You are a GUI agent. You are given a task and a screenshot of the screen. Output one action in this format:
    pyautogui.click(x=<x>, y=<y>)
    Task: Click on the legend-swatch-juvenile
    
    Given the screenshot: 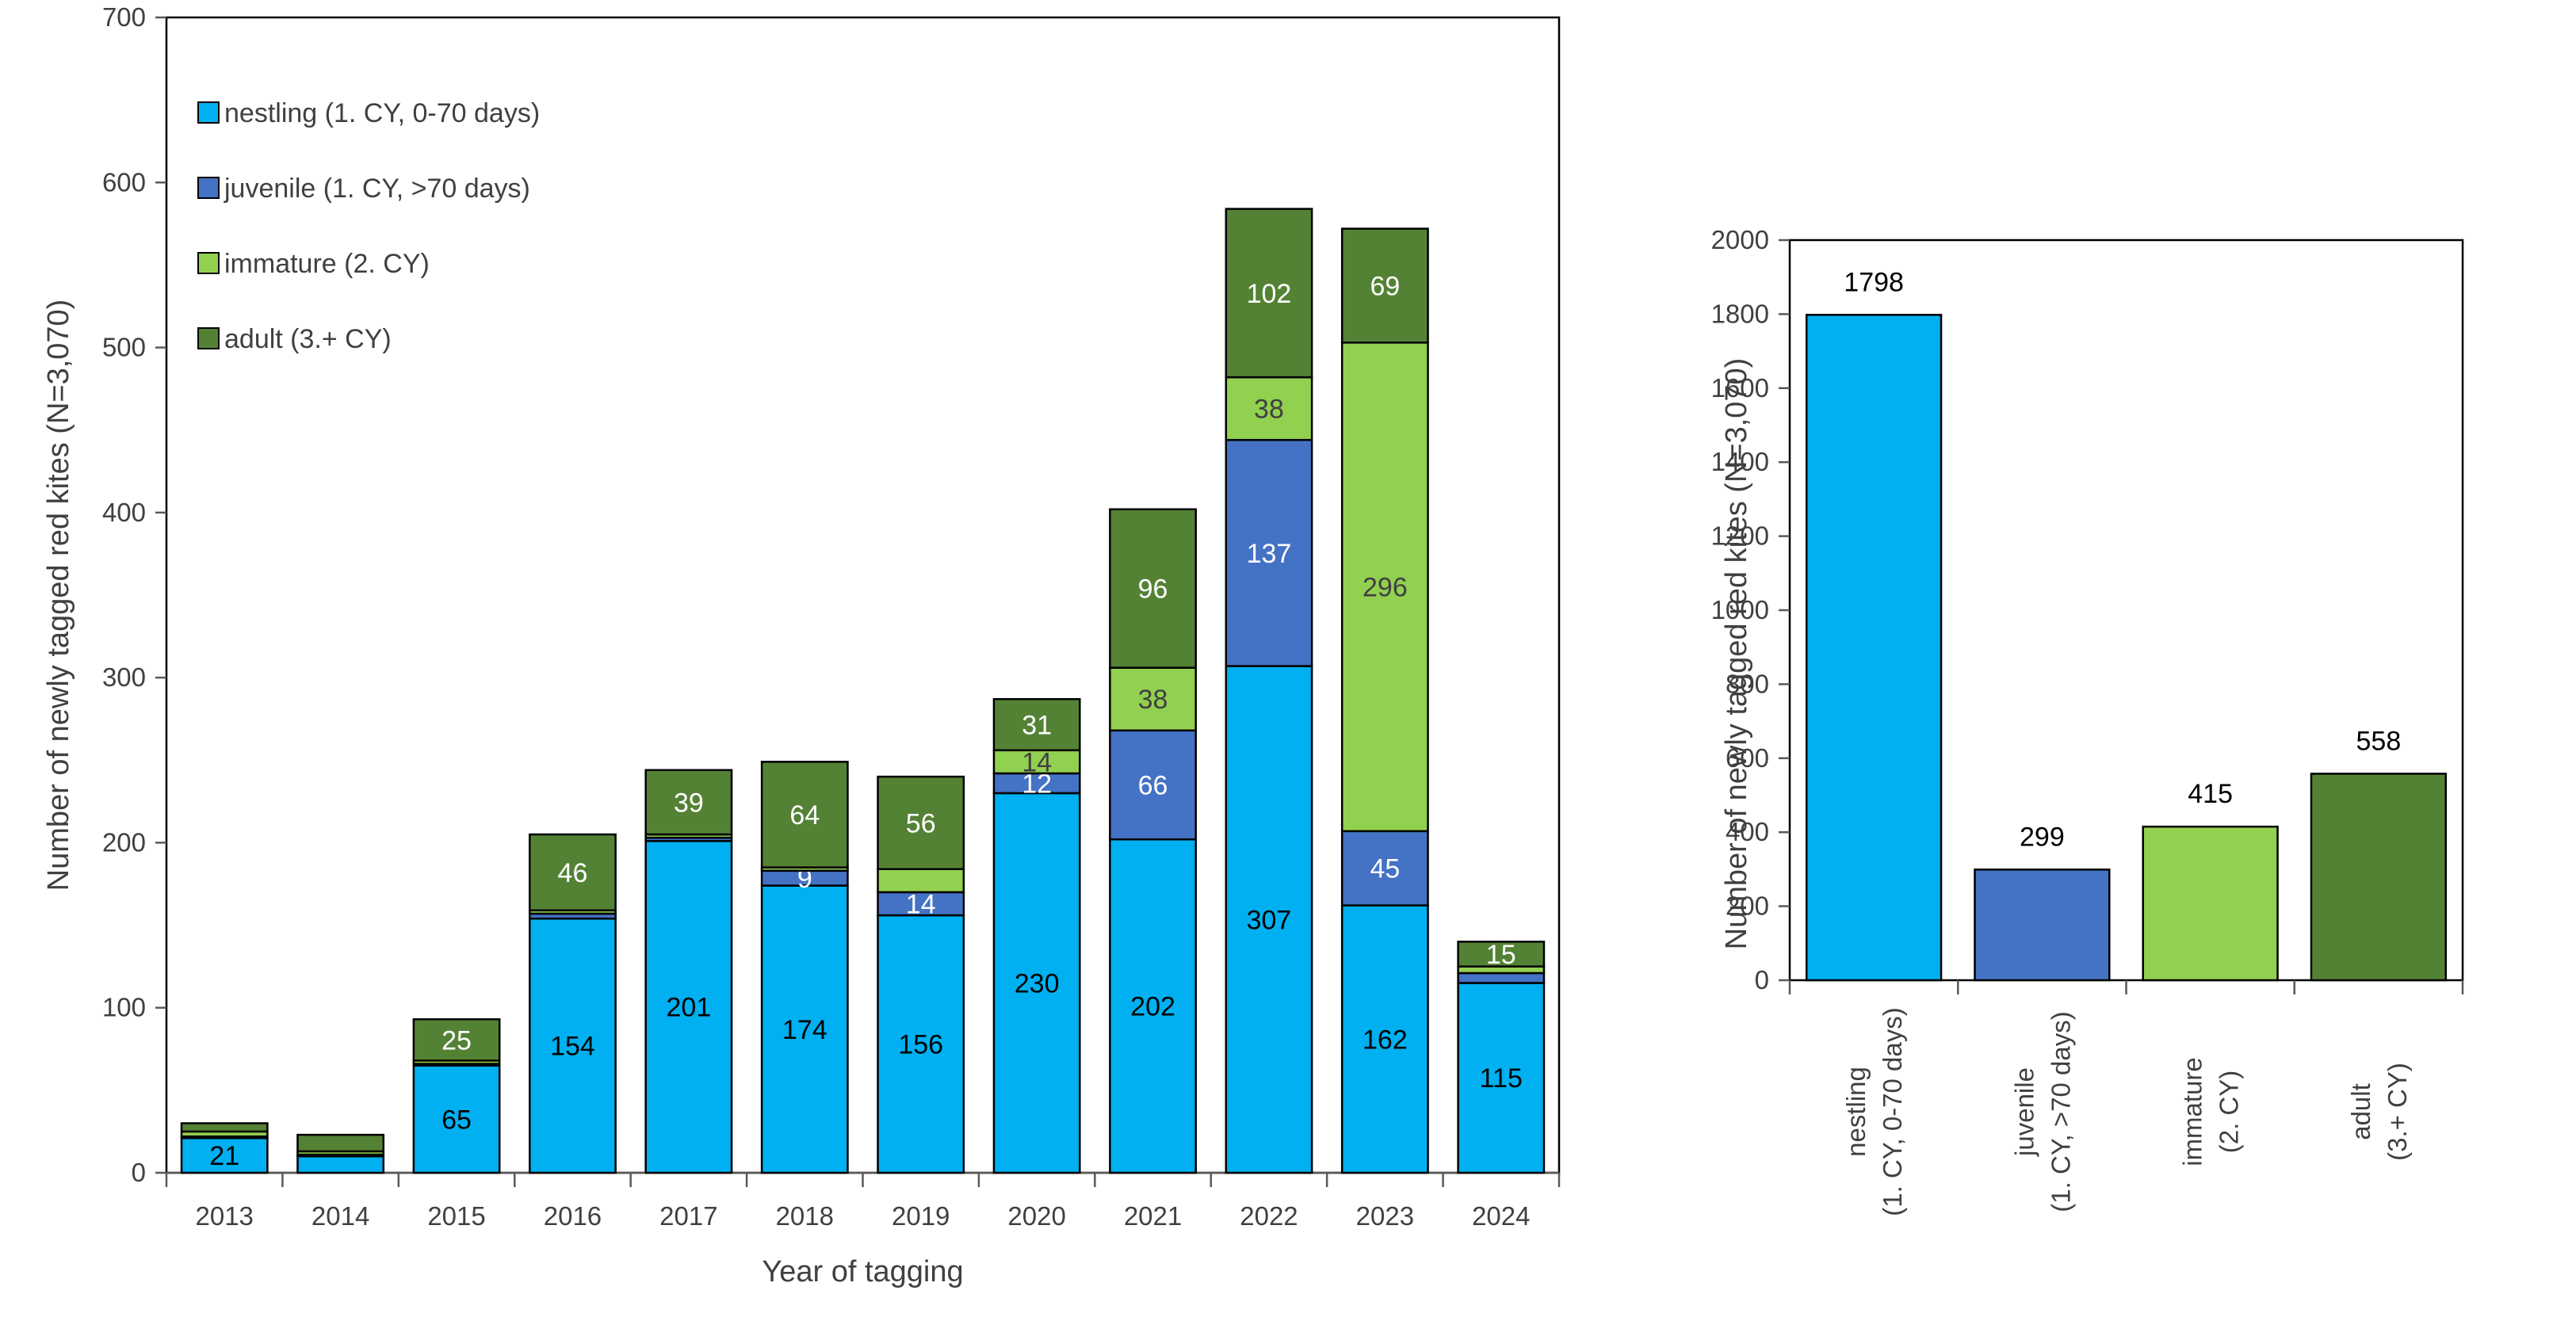 What is the action you would take?
    pyautogui.click(x=208, y=188)
    